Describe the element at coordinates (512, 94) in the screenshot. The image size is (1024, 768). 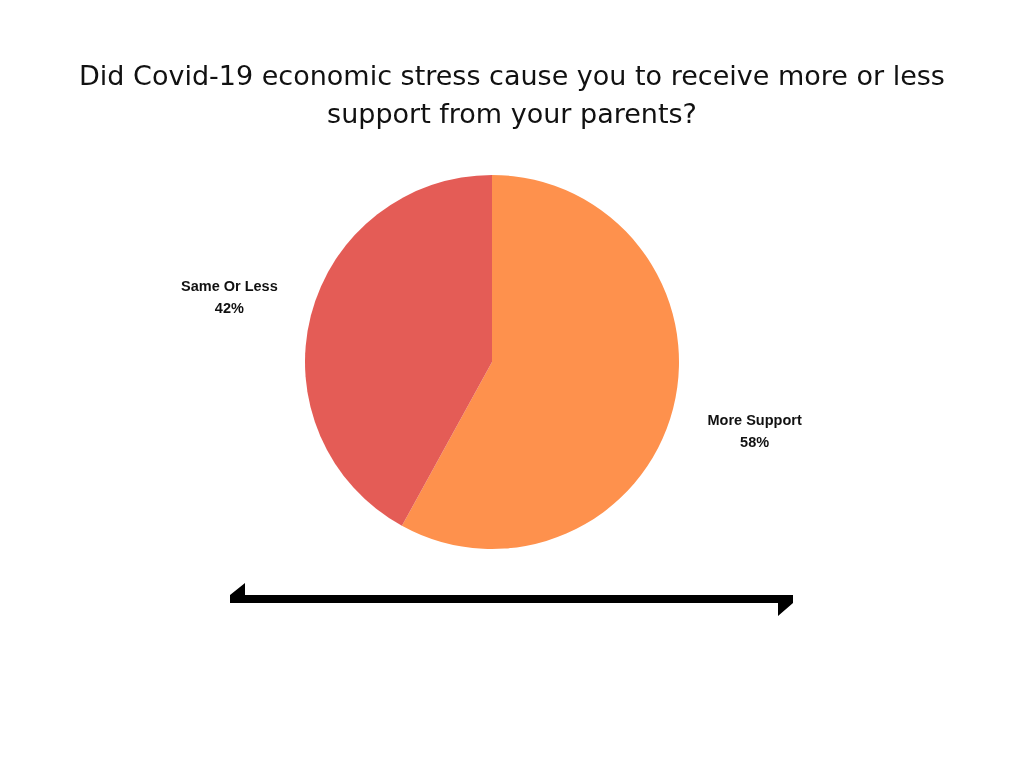
I see `chart-title: Did Covid-19 economic stress cause you to receive more or less support from your parents?` at that location.